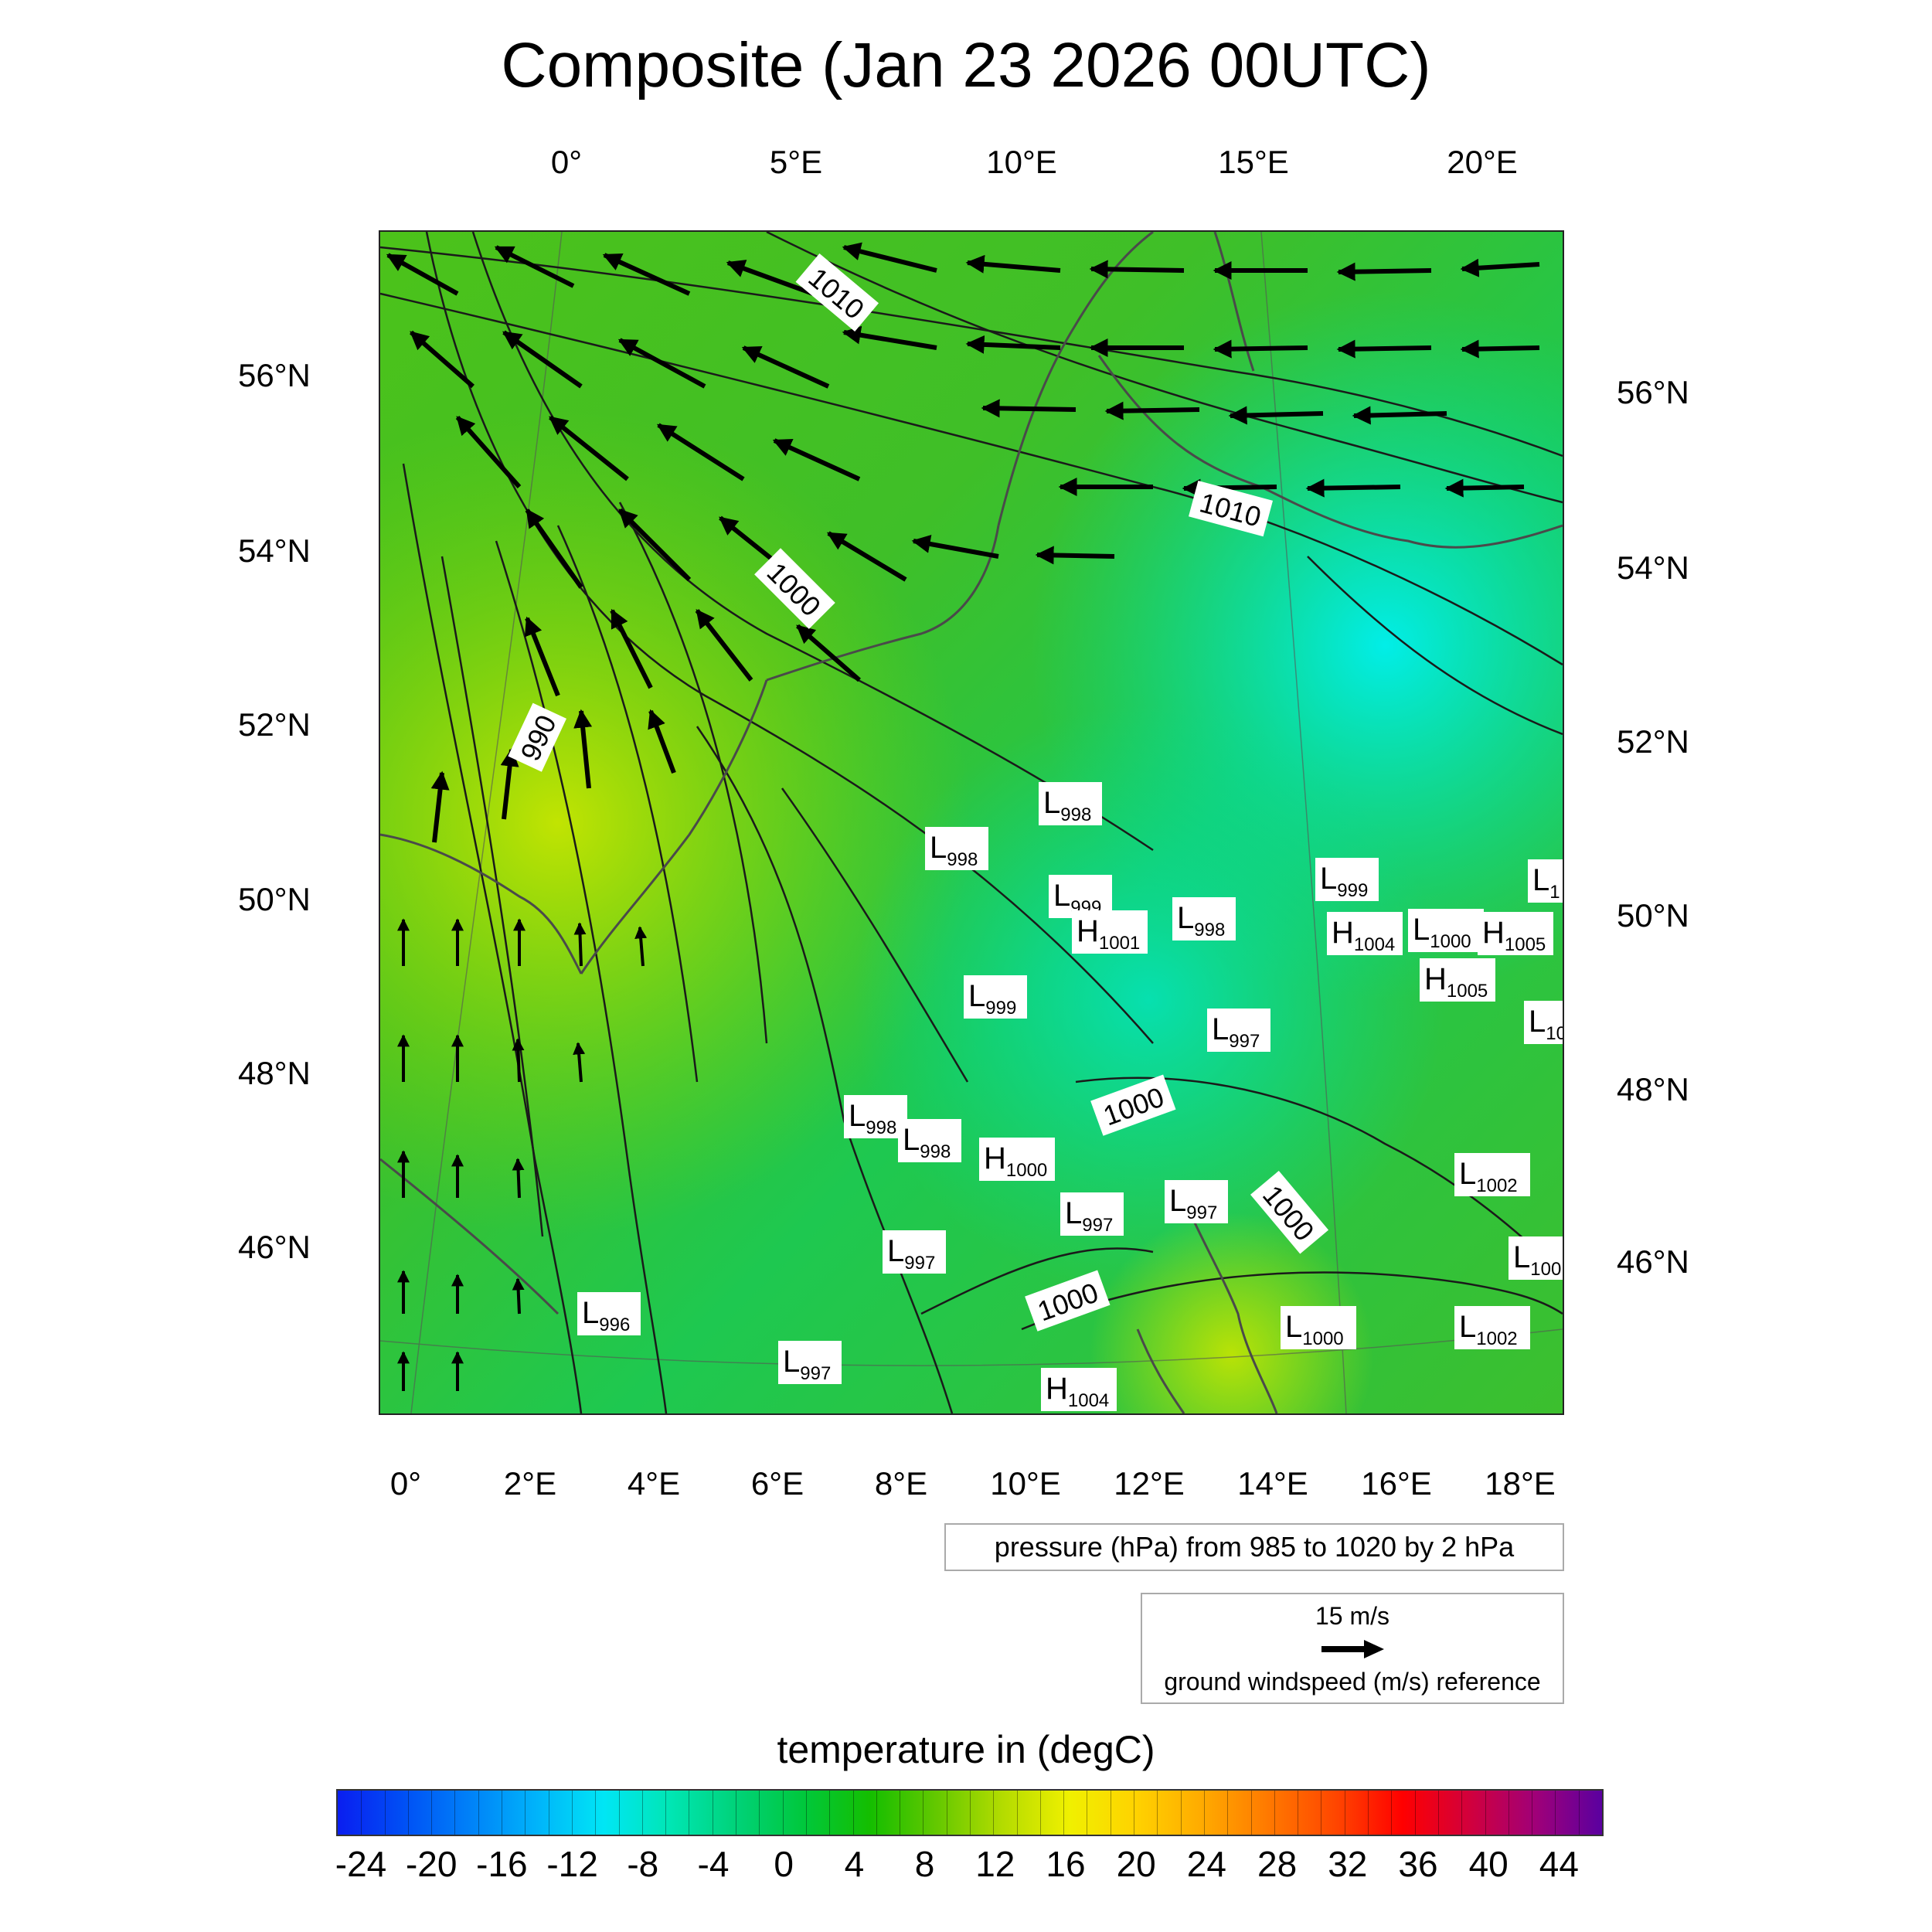 The height and width of the screenshot is (1932, 1932). I want to click on colorbar-label: 40, so click(1489, 1864).